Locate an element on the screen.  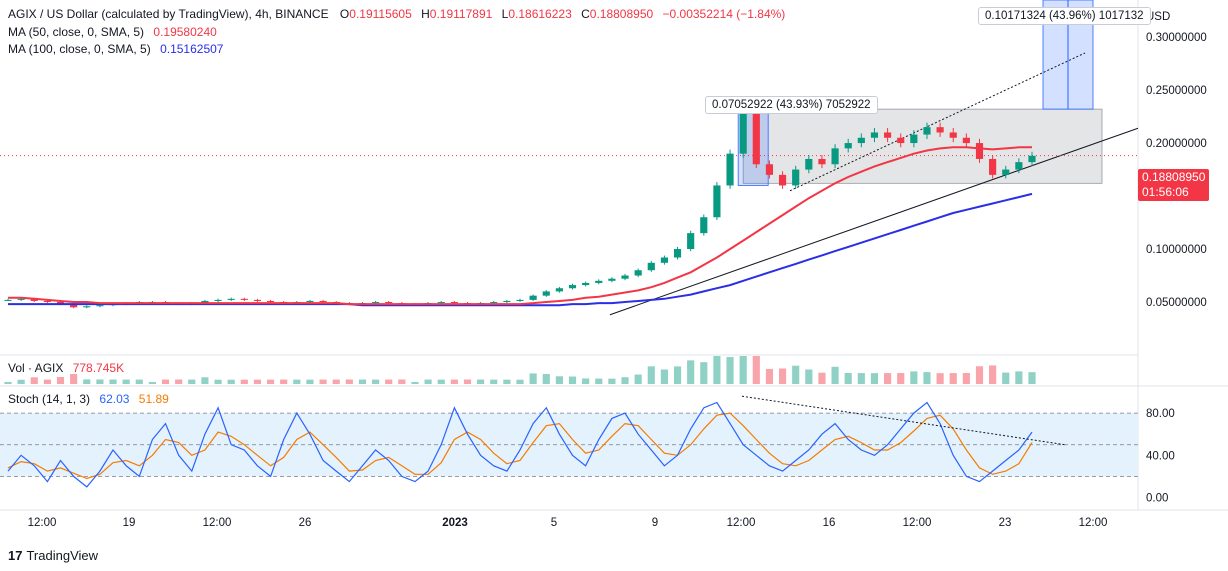
stoch-legend: Stoch (14, 1, 3) 62.03 51.89 is located at coordinates (88, 399).